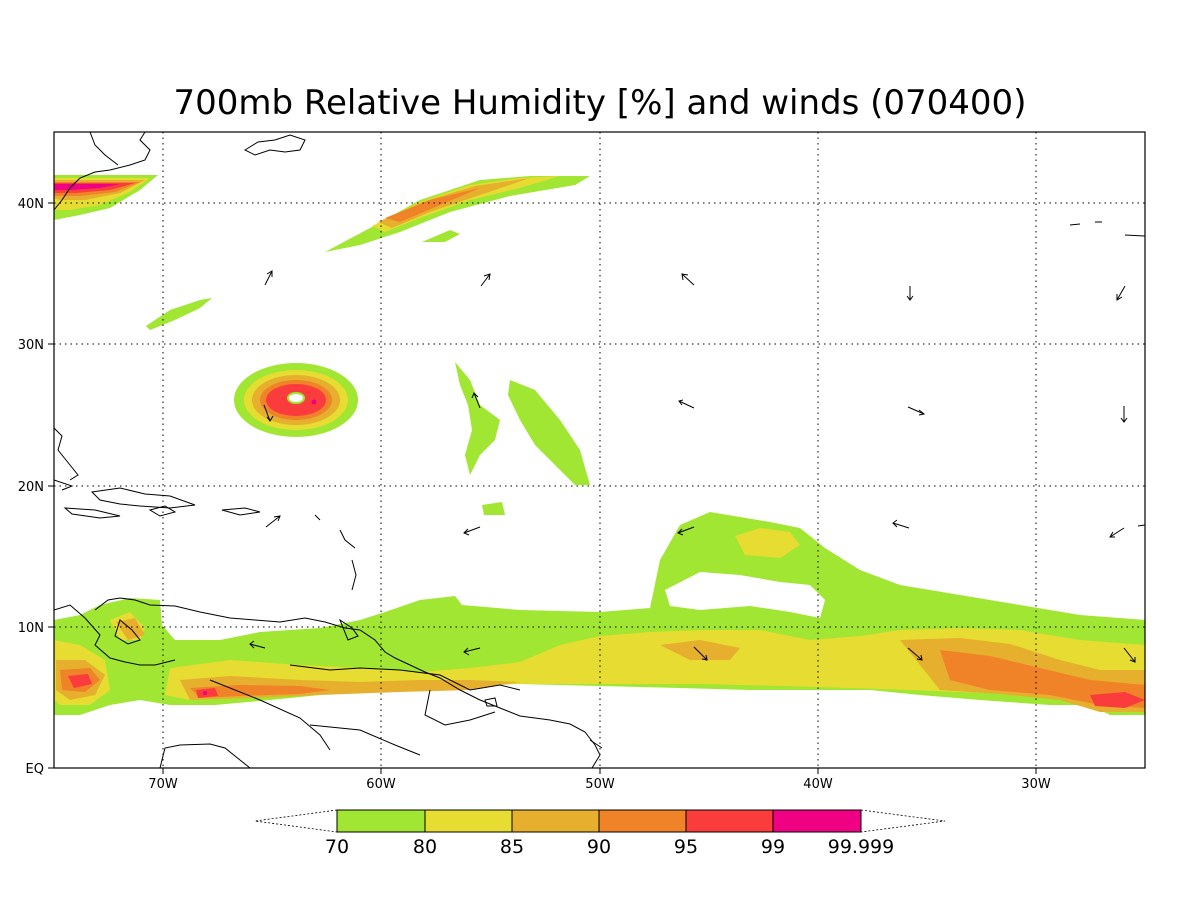 The width and height of the screenshot is (1200, 900). What do you see at coordinates (599, 847) in the screenshot?
I see `colorbar-label: 90` at bounding box center [599, 847].